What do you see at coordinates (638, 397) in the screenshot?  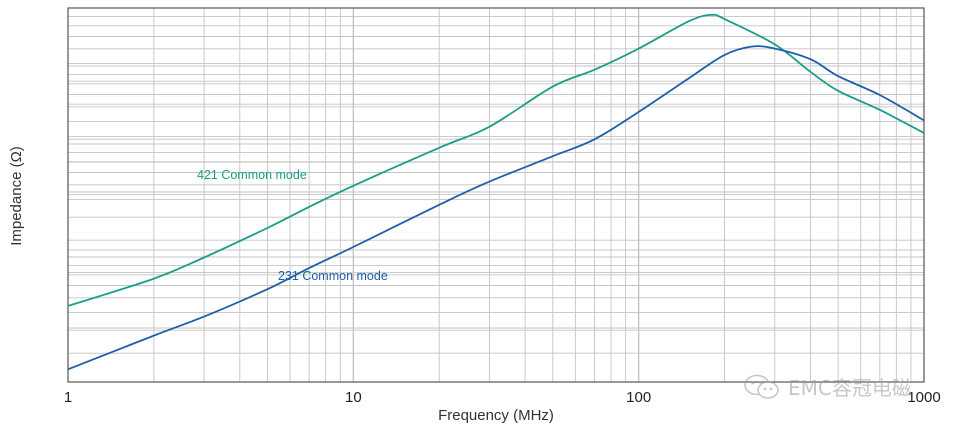 I see `x-tick-label: 100` at bounding box center [638, 397].